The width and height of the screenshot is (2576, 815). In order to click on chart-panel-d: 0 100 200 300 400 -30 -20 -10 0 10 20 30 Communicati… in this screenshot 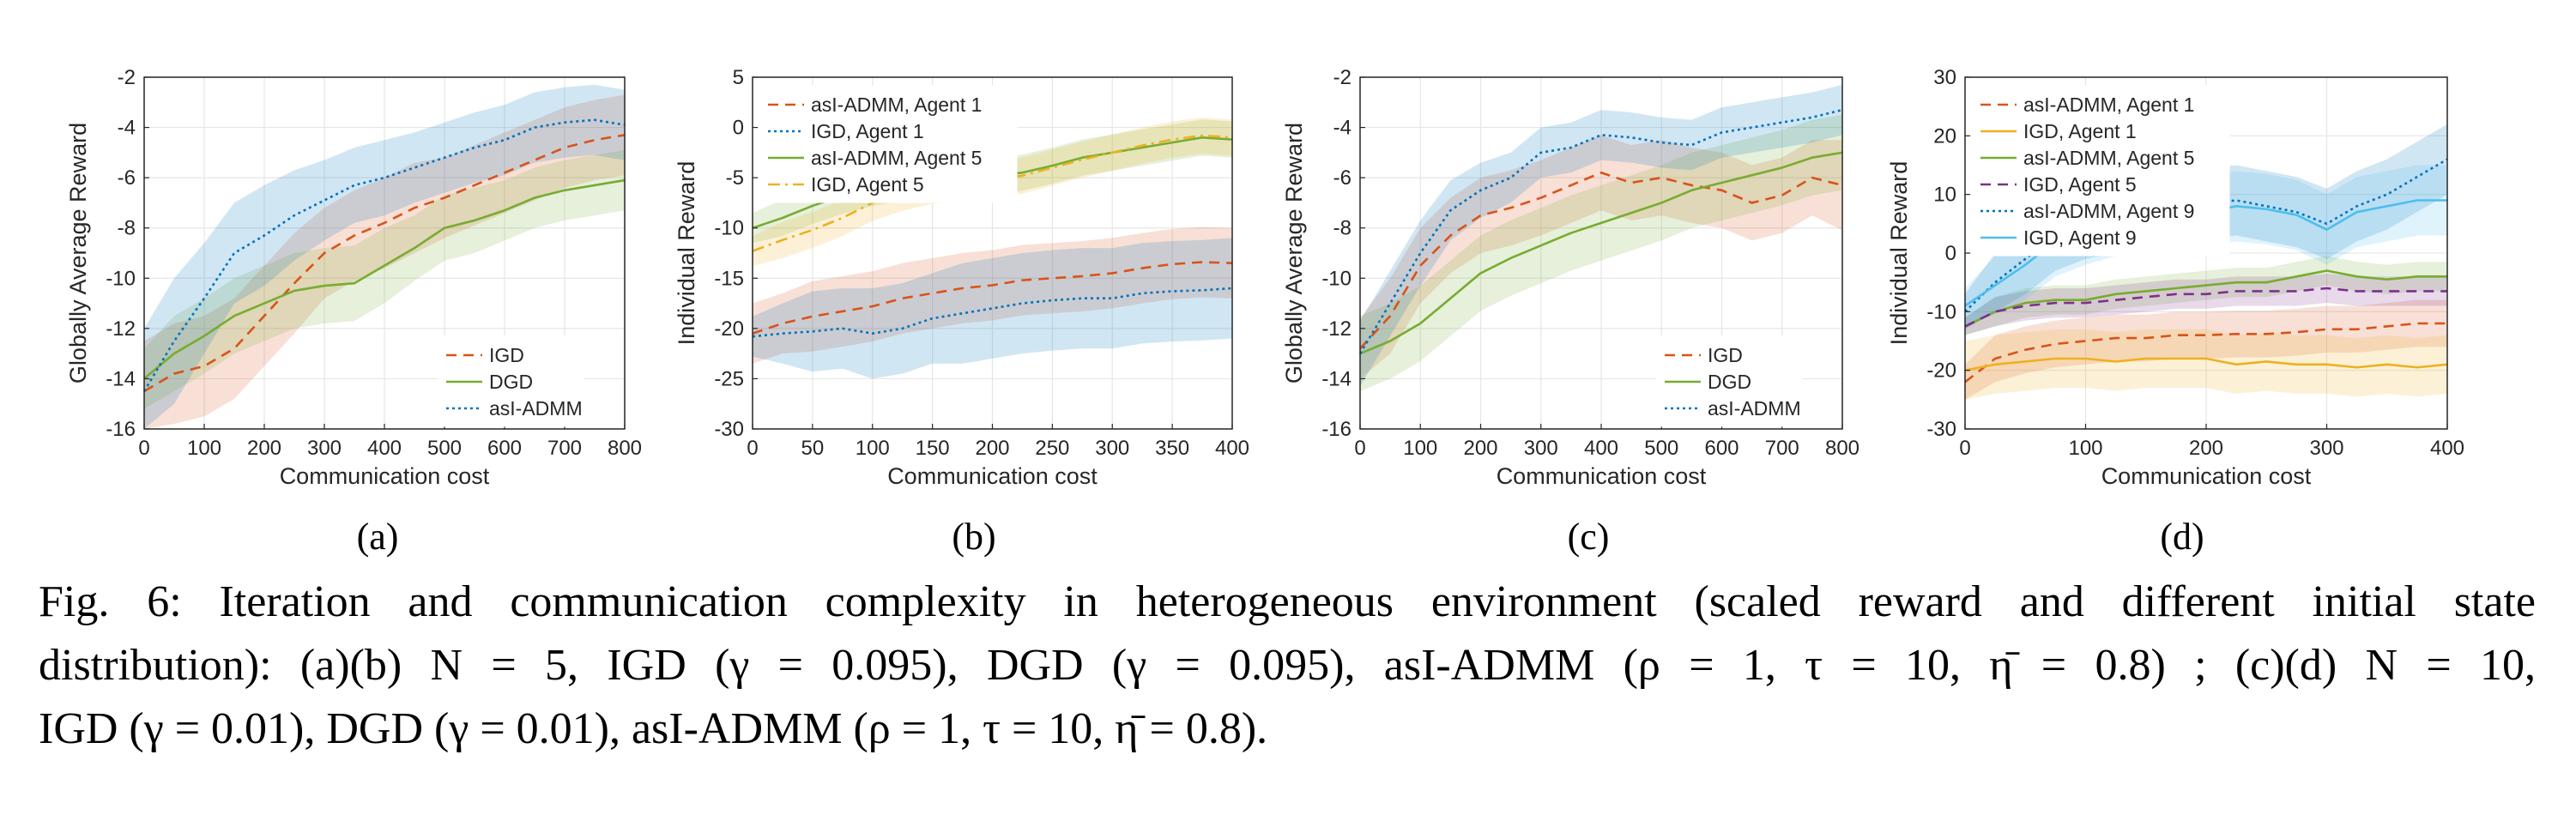, I will do `click(2175, 277)`.